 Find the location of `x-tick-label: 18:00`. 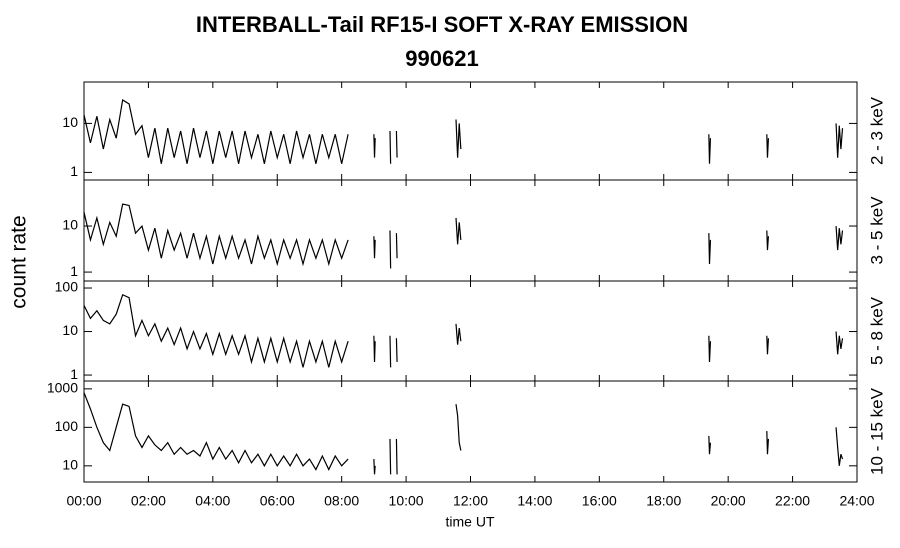

x-tick-label: 18:00 is located at coordinates (663, 501).